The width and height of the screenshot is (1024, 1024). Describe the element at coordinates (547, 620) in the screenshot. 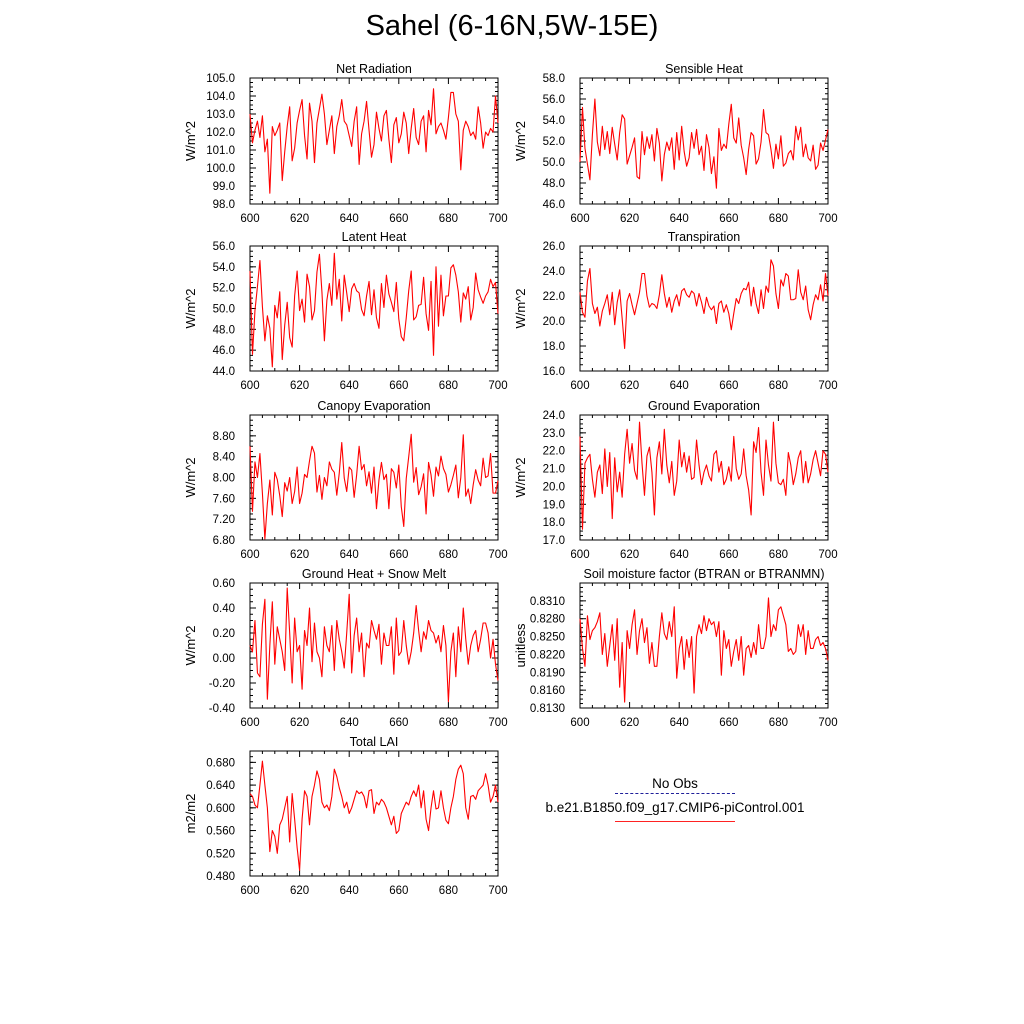

I see `y-tick-label: 0.8280` at that location.